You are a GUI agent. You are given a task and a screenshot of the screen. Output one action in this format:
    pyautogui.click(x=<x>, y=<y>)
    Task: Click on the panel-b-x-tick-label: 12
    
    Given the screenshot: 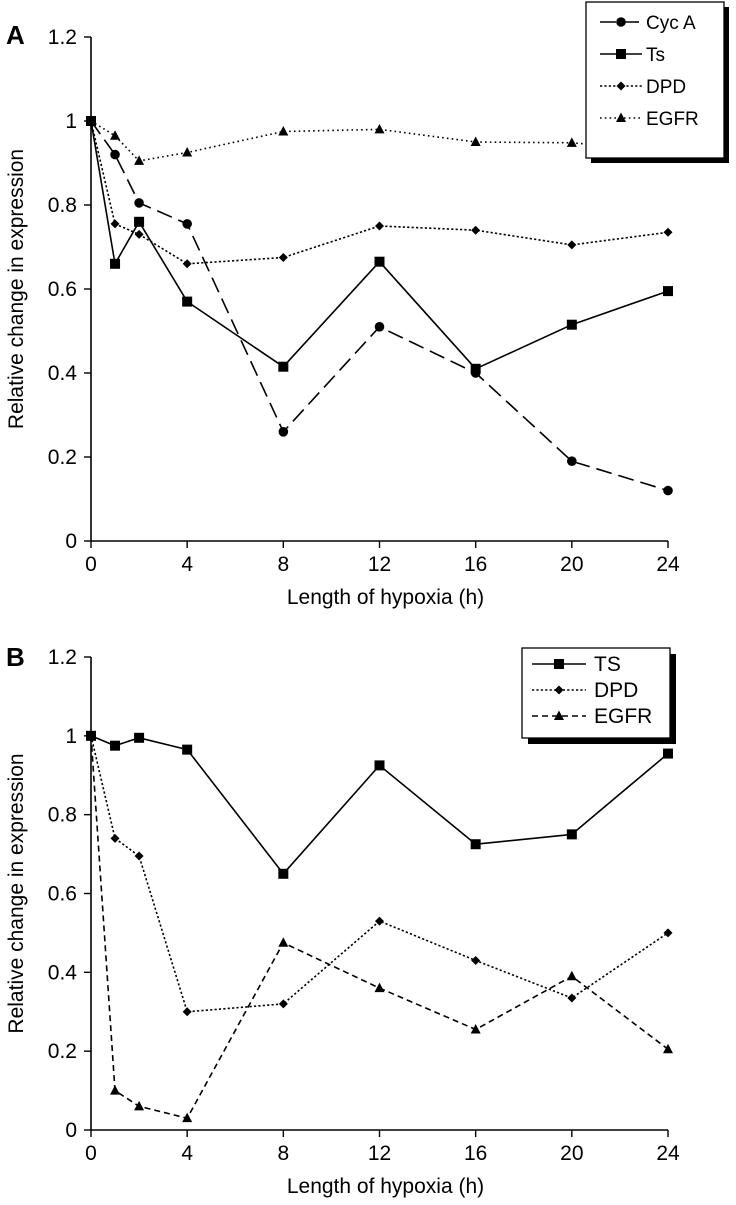 What is the action you would take?
    pyautogui.click(x=379, y=1153)
    